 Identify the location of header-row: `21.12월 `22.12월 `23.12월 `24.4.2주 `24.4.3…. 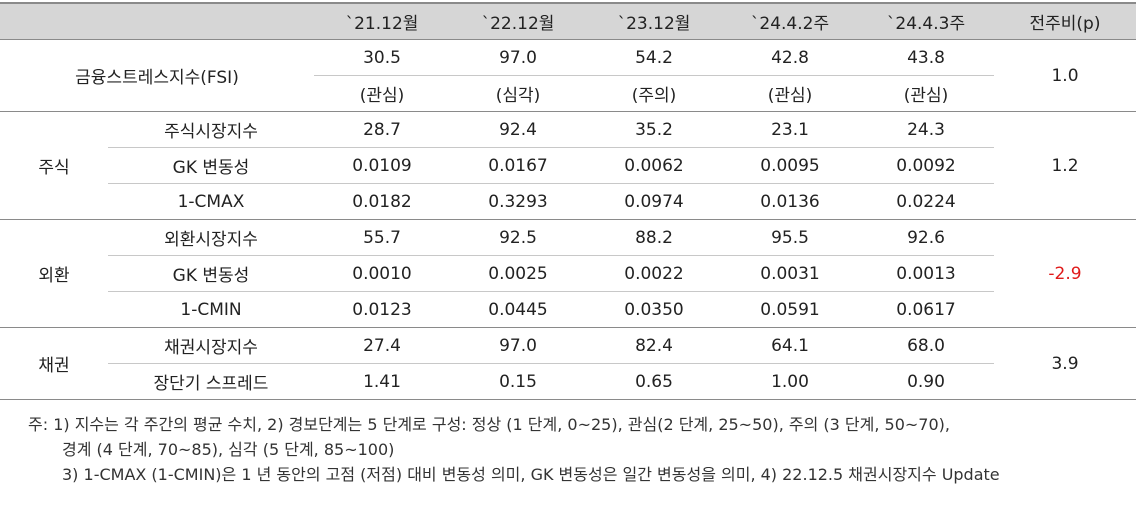
(568, 21).